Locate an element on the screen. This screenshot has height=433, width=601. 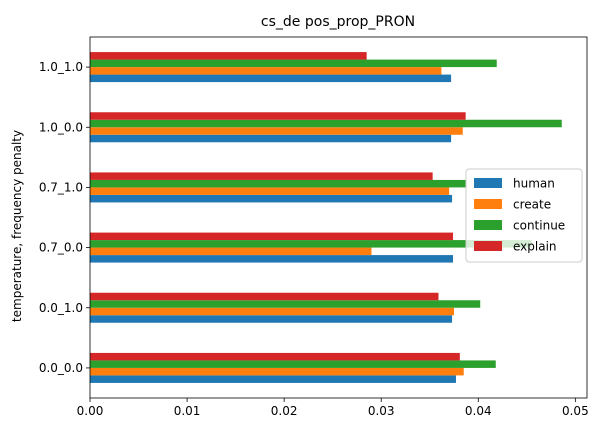
bar-explain-0.0_1.0 is located at coordinates (264, 296).